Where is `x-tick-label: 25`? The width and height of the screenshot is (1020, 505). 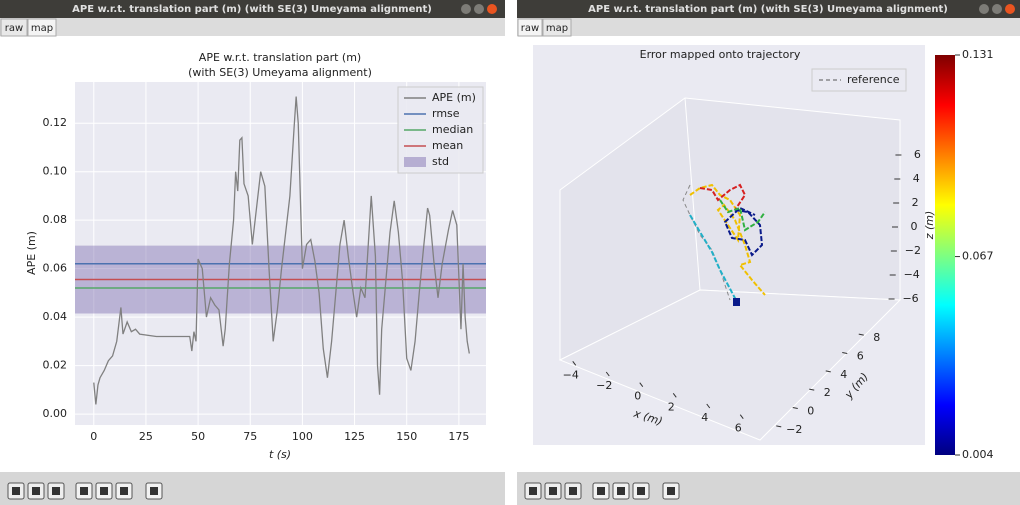 x-tick-label: 25 is located at coordinates (146, 436).